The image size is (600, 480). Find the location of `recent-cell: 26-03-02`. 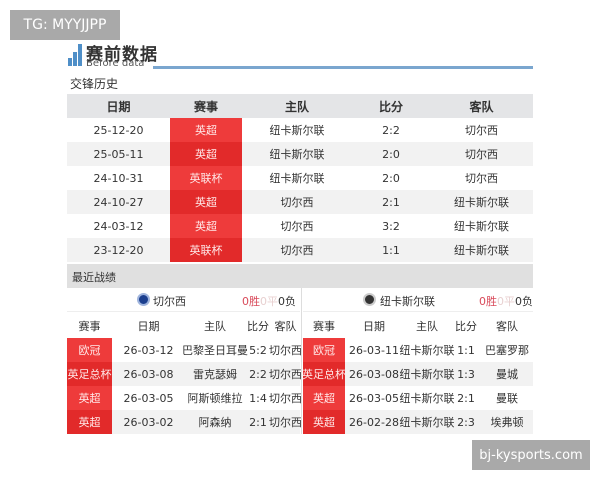

recent-cell: 26-03-02 is located at coordinates (148, 422).